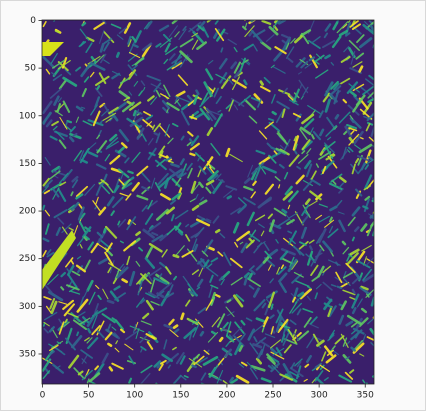 The image size is (426, 414). What do you see at coordinates (319, 396) in the screenshot?
I see `x-tick-label: 300` at bounding box center [319, 396].